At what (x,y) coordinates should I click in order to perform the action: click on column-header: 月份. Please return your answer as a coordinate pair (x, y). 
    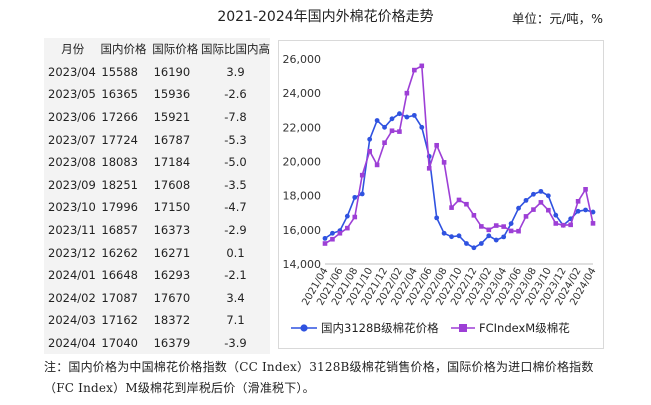
    Looking at the image, I should click on (73, 49).